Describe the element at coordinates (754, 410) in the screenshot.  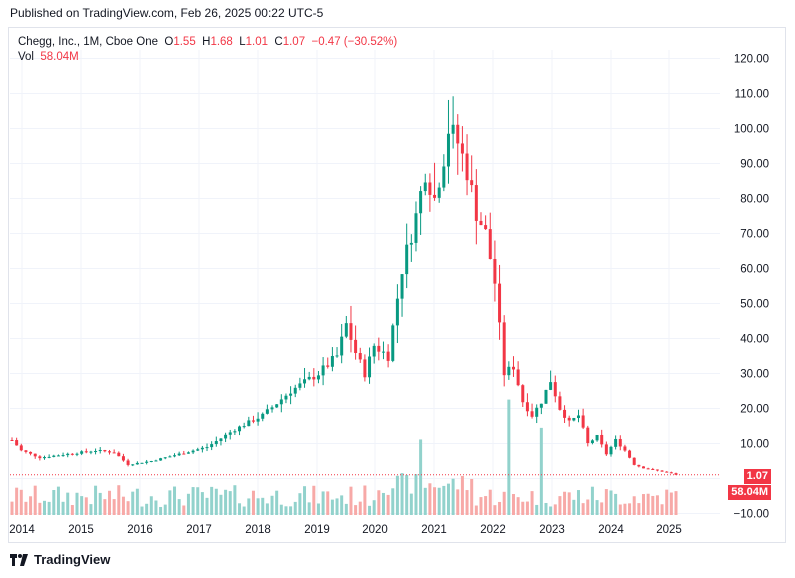
I see `y-tick-label: 20.00` at that location.